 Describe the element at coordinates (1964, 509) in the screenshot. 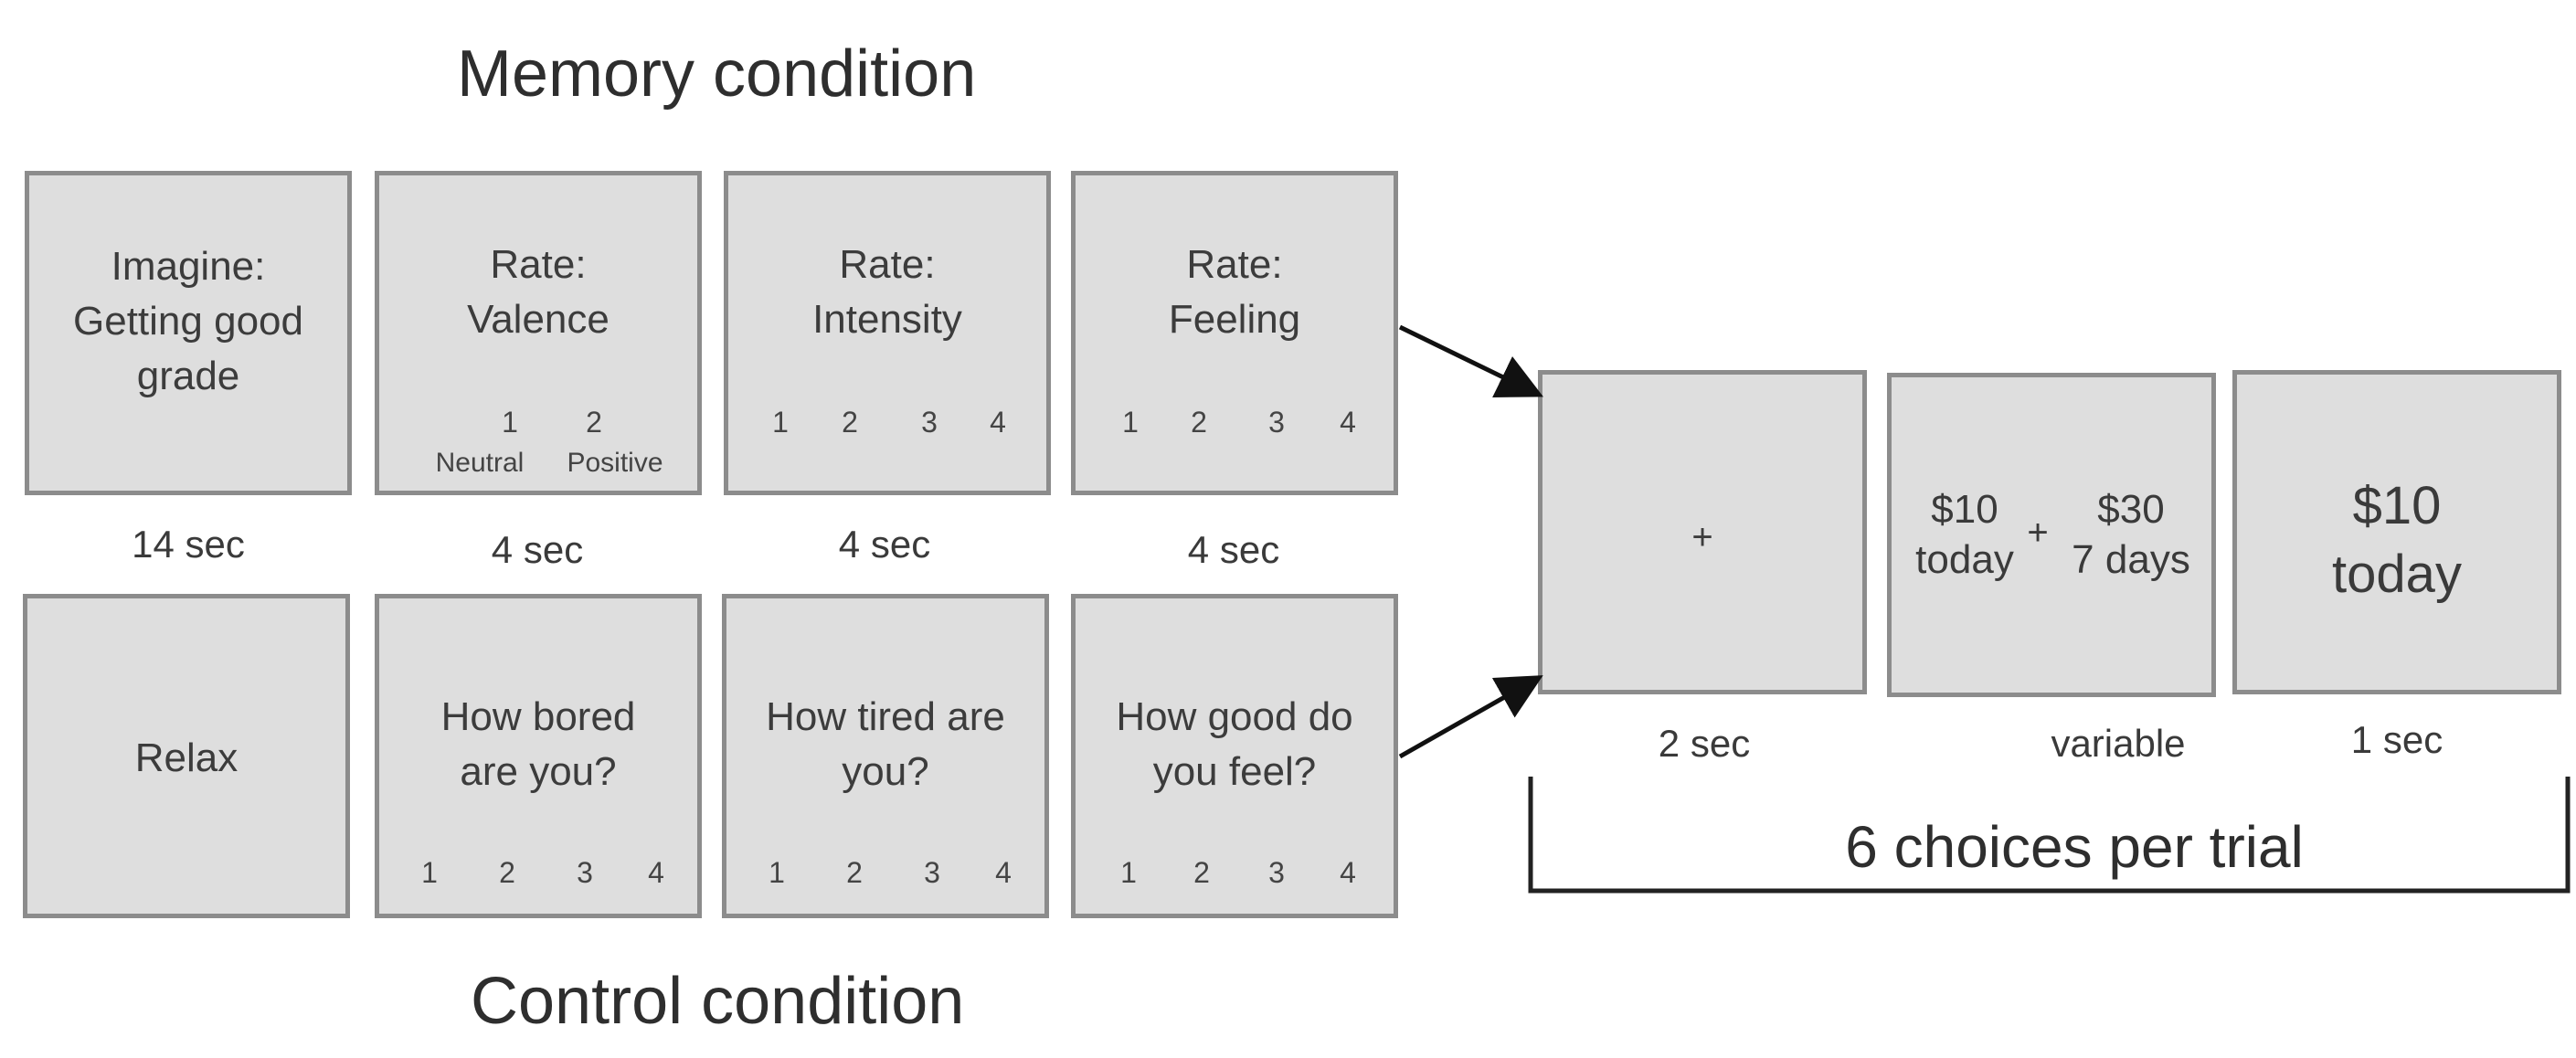

I see `left-amount: $10` at that location.